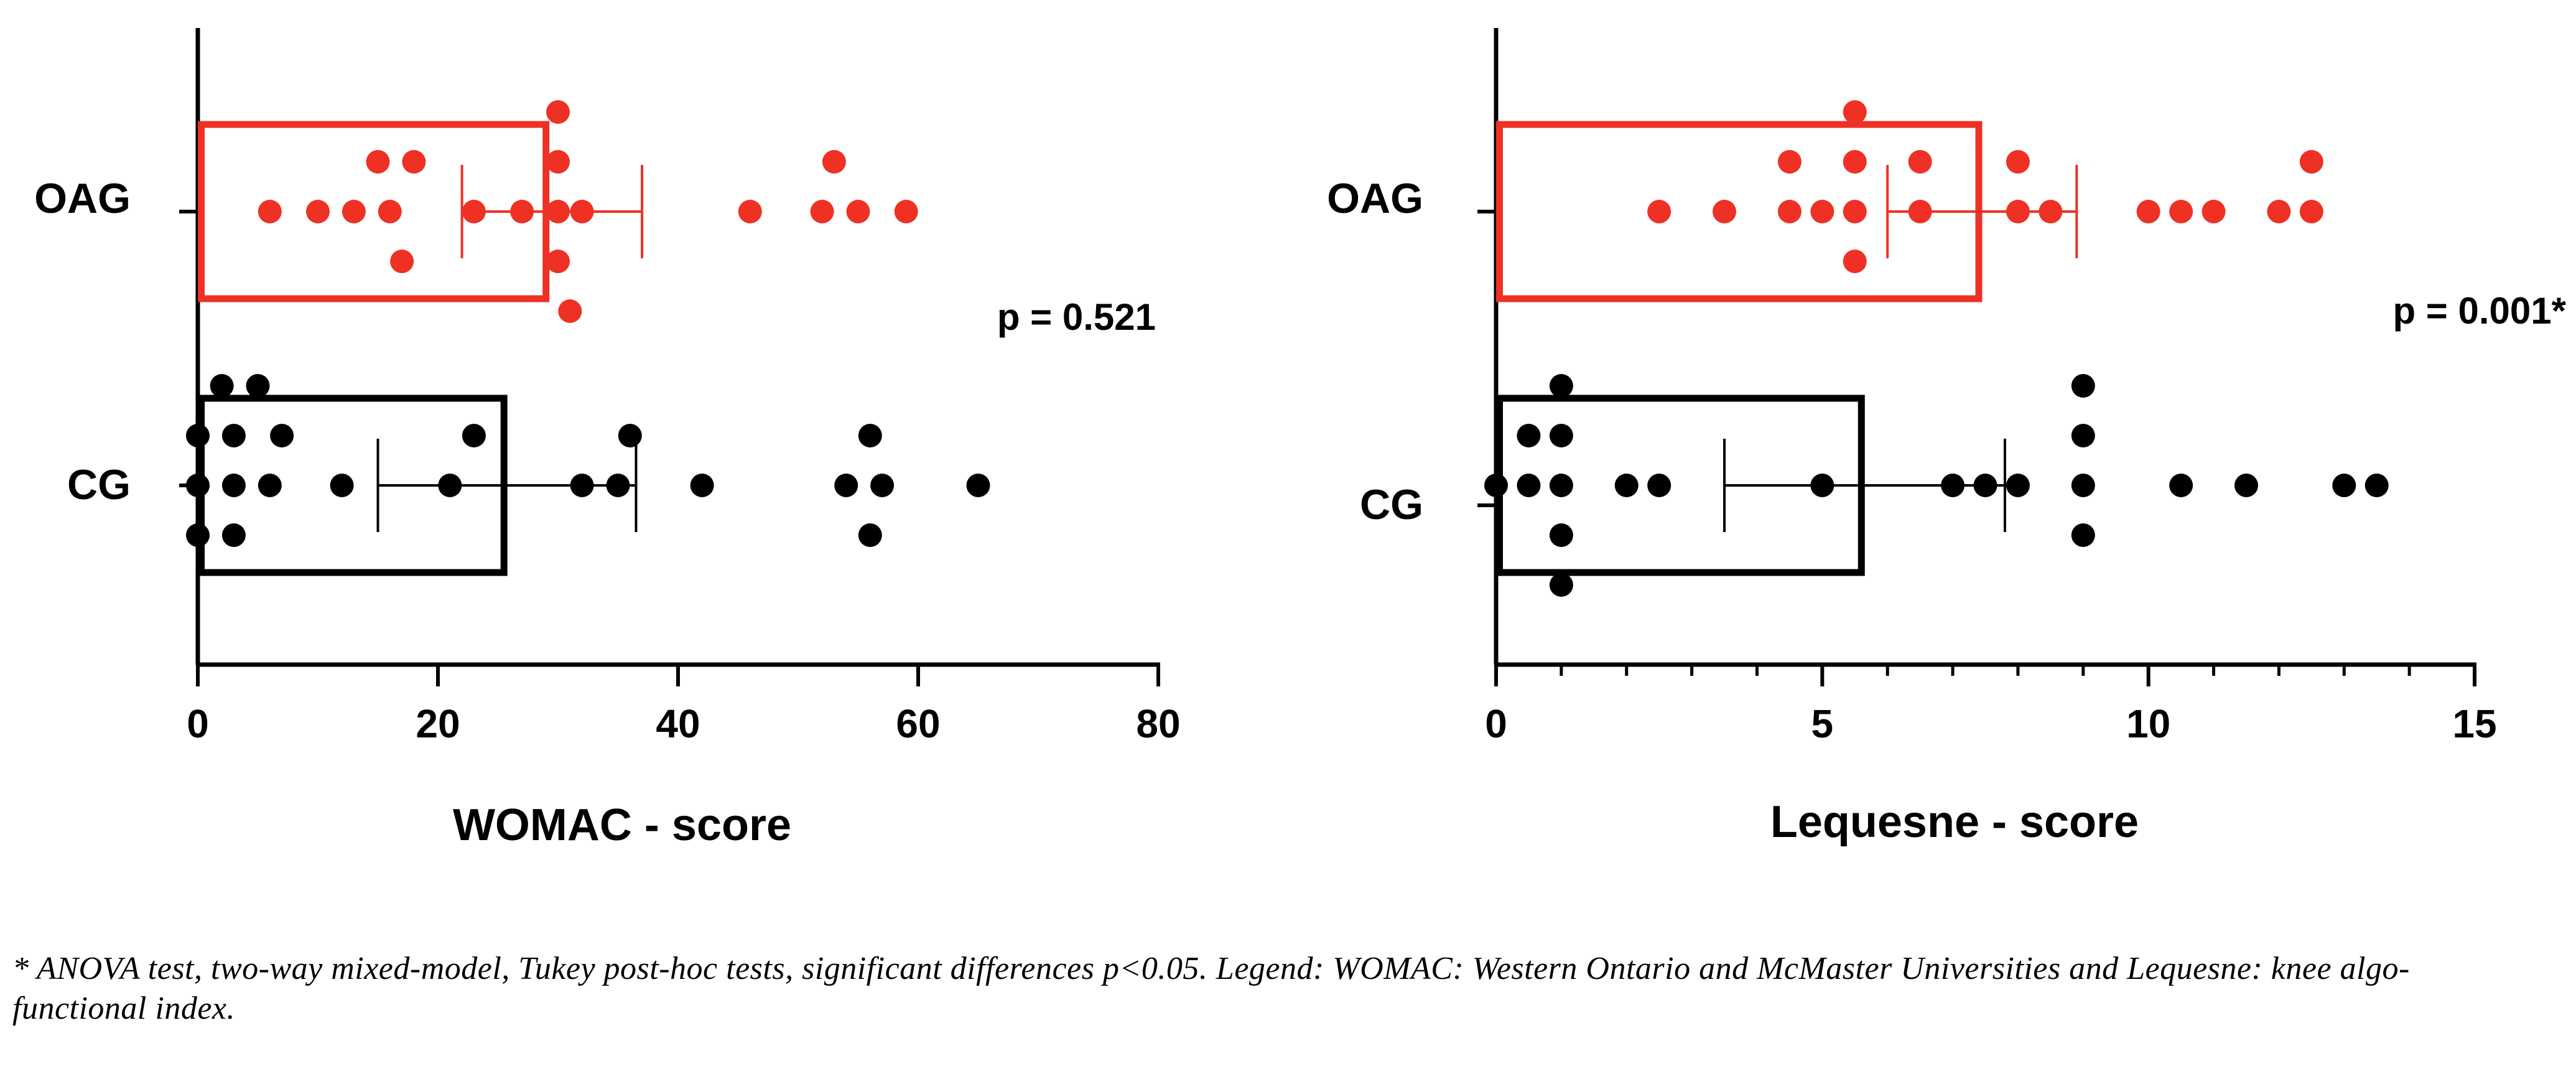 The height and width of the screenshot is (1066, 2576). I want to click on p-value-annotation: p = 0.001*, so click(2479, 311).